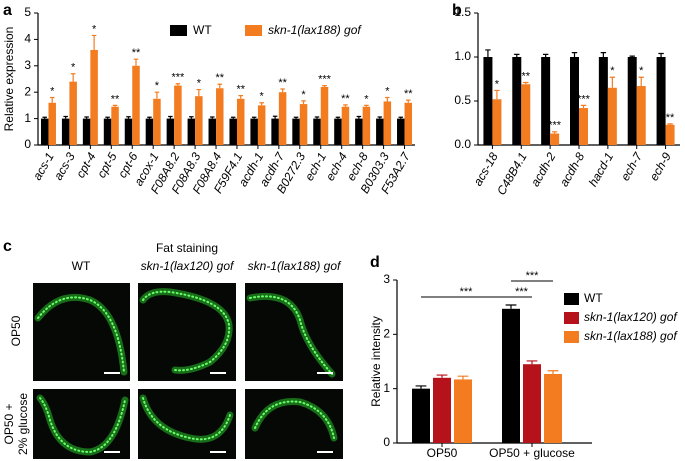 This screenshot has height=461, width=685. Describe the element at coordinates (632, 166) in the screenshot. I see `x-tick-label: ech-7` at that location.